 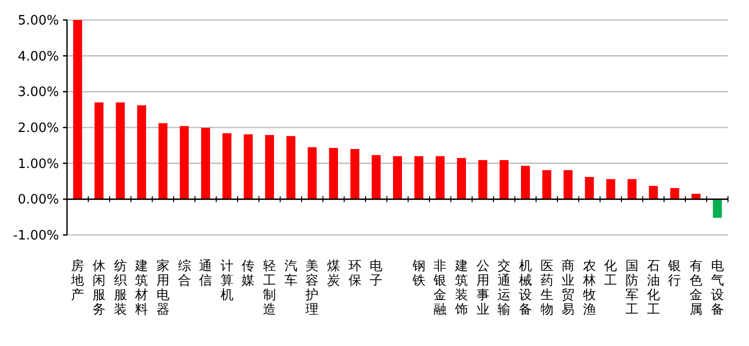 I want to click on x-tick-label: 综合, so click(x=184, y=273).